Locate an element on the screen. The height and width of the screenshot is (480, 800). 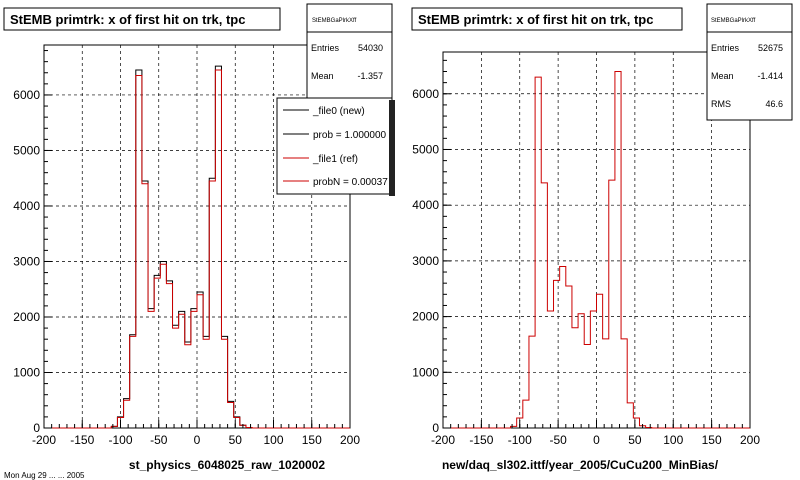
left-x-axis: -200 -150 -100 -50 0 50 100 150 200 is located at coordinates (196, 433).